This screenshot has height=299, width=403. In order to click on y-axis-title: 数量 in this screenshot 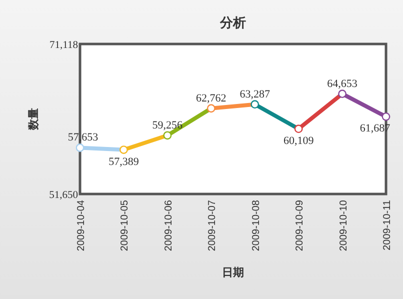, I will do `click(33, 119)`.